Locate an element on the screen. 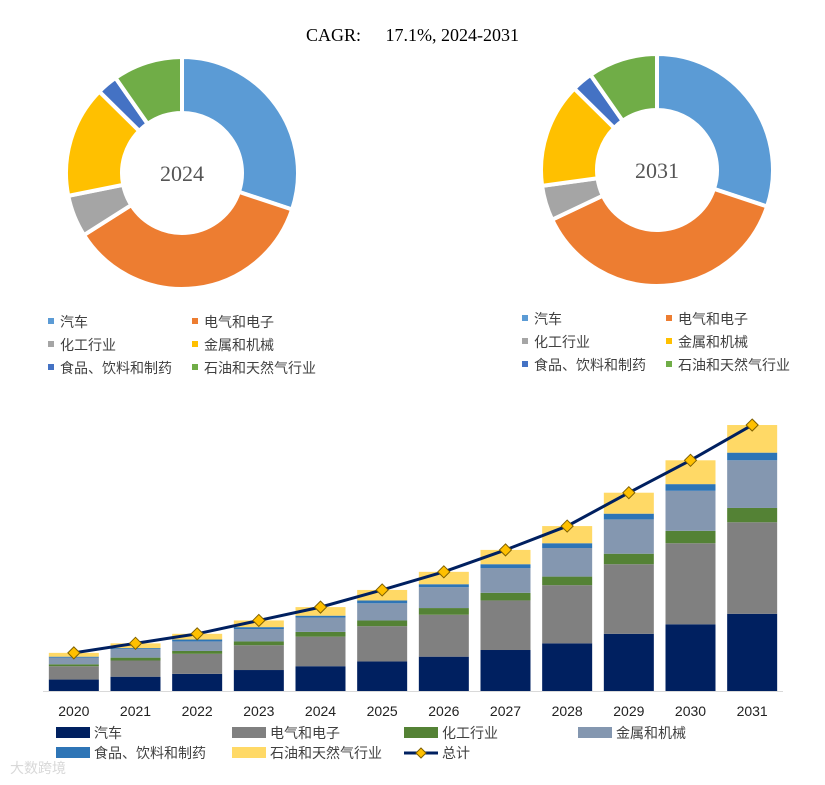  bar-化工行业-2022 is located at coordinates (197, 652).